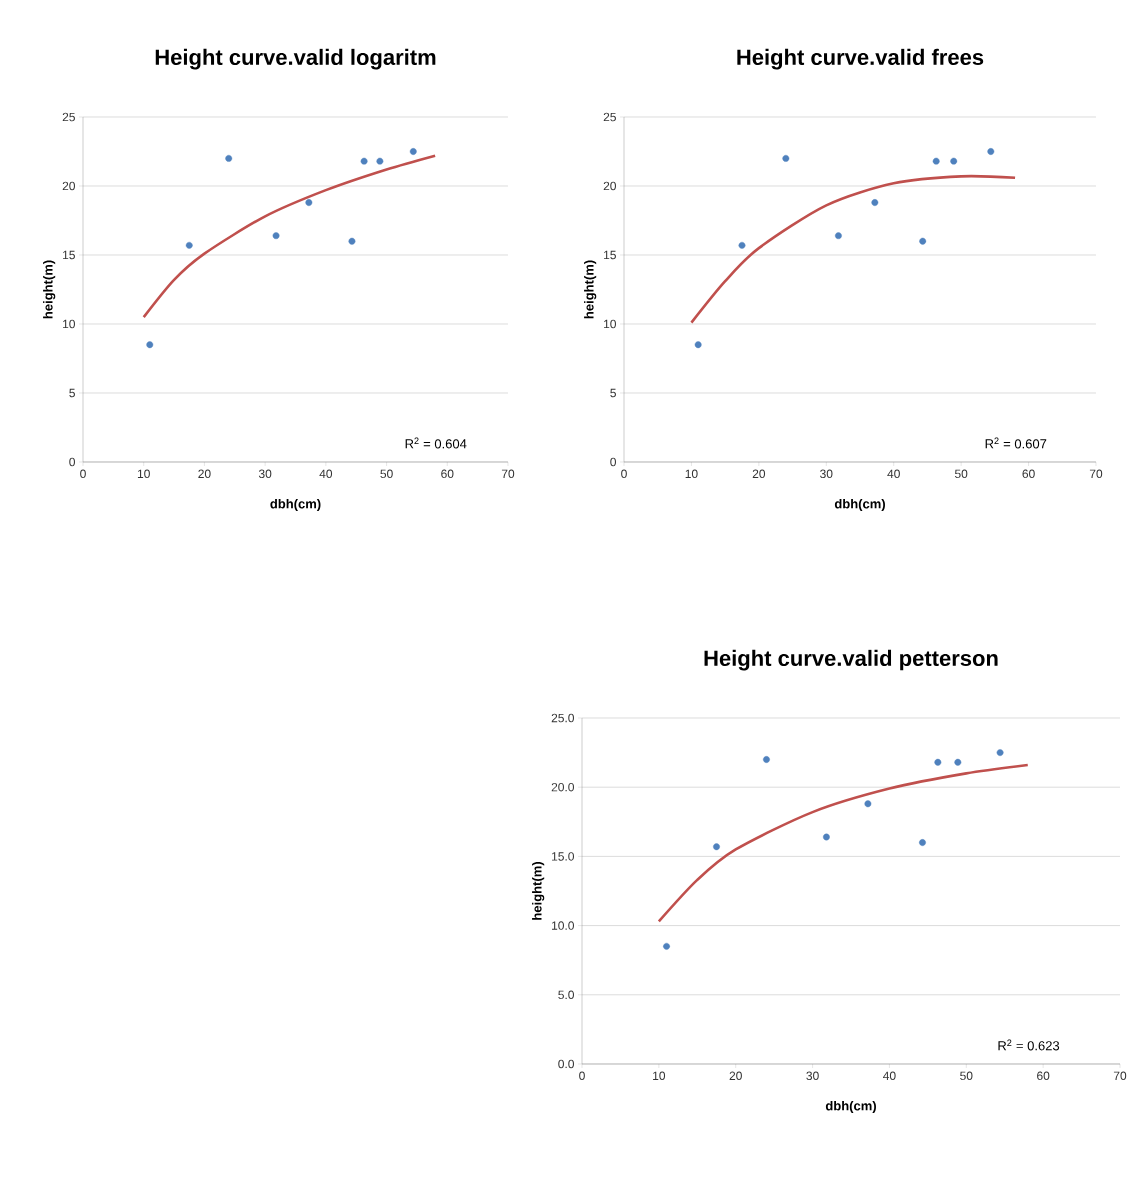  I want to click on y-tick-label: 10.0, so click(563, 925).